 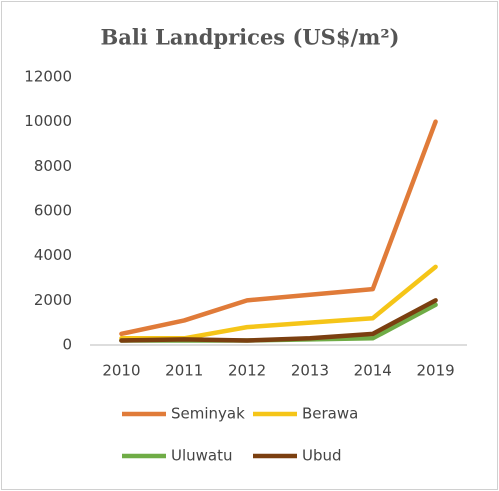 What do you see at coordinates (373, 371) in the screenshot?
I see `x-tick-label: 2014` at bounding box center [373, 371].